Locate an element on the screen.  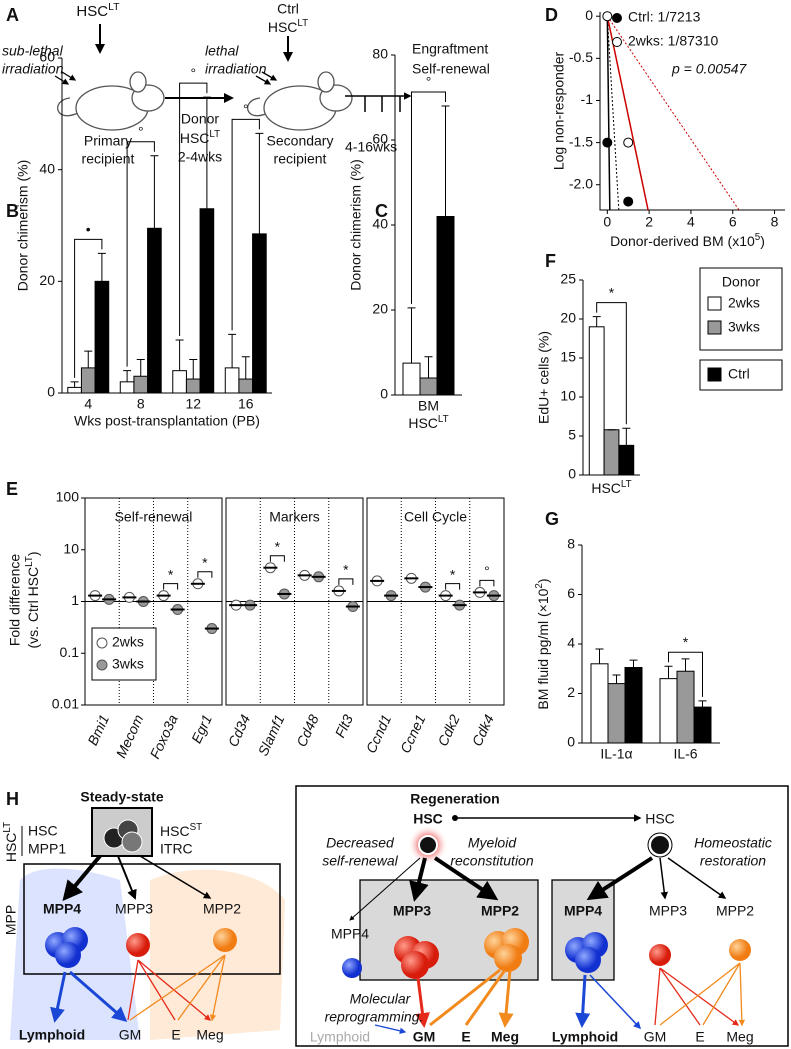
x-tick-label: Mecom is located at coordinates (130, 736).